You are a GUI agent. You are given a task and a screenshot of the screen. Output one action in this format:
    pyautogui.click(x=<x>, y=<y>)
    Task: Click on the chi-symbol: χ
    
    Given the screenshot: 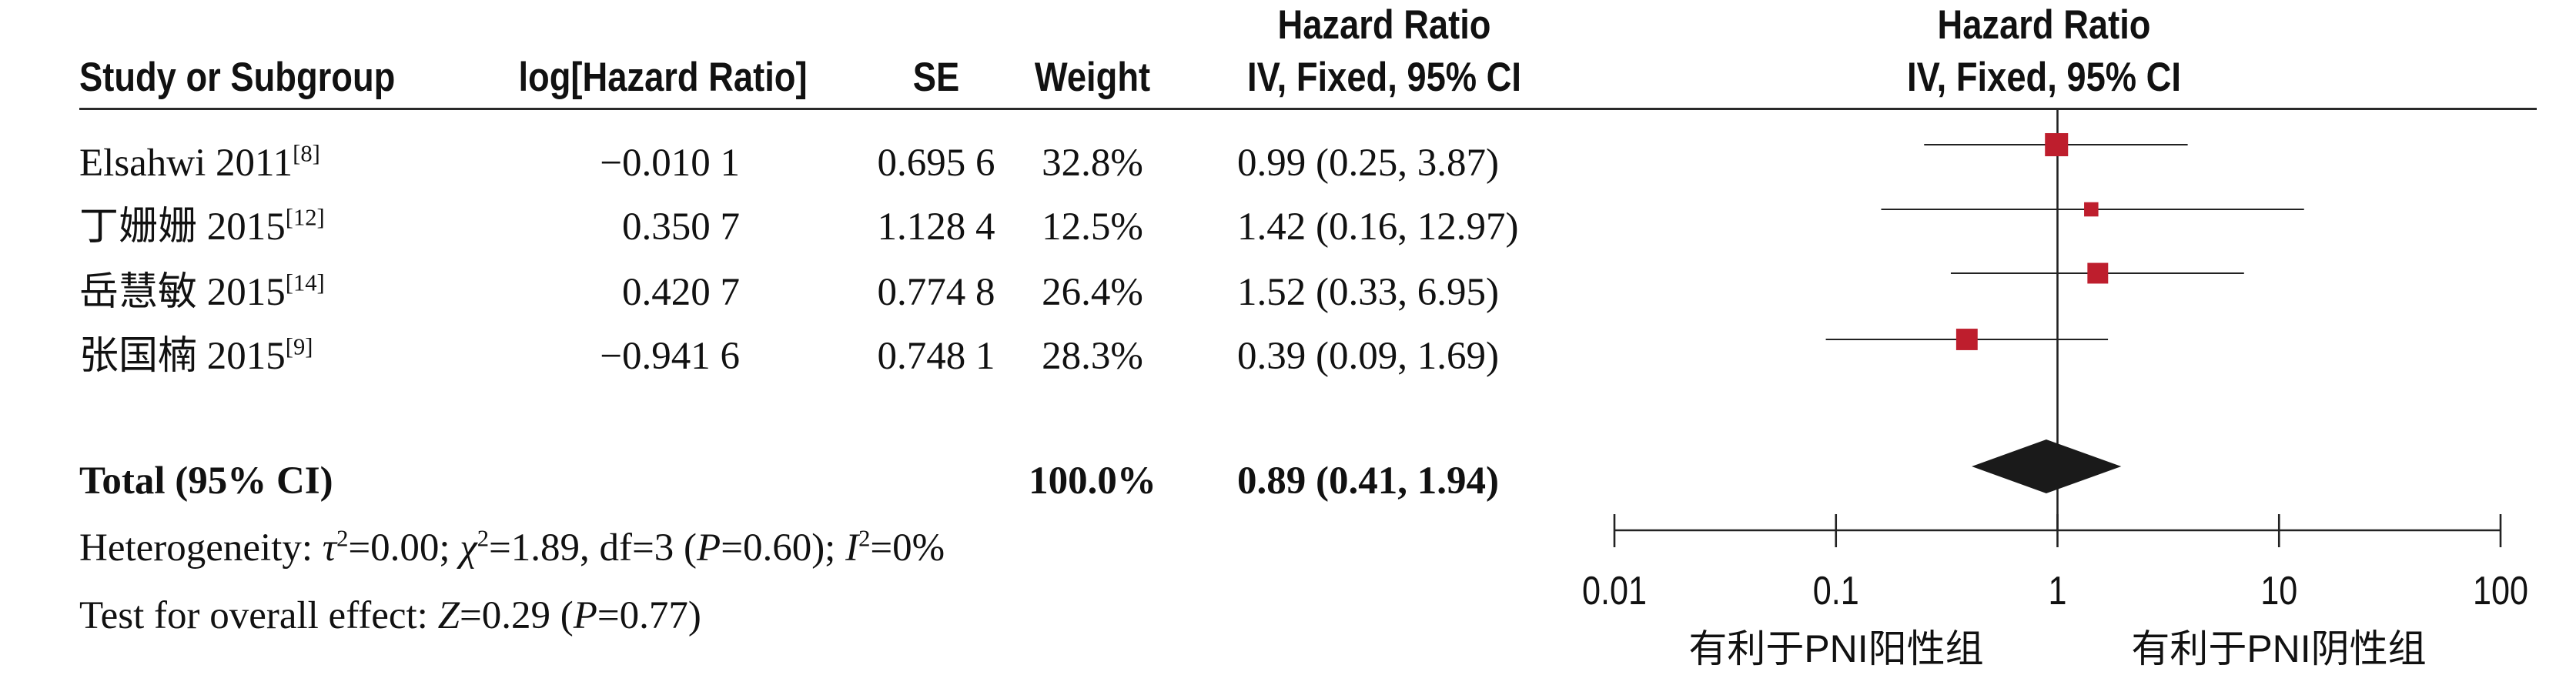 What is the action you would take?
    pyautogui.click(x=469, y=548)
    